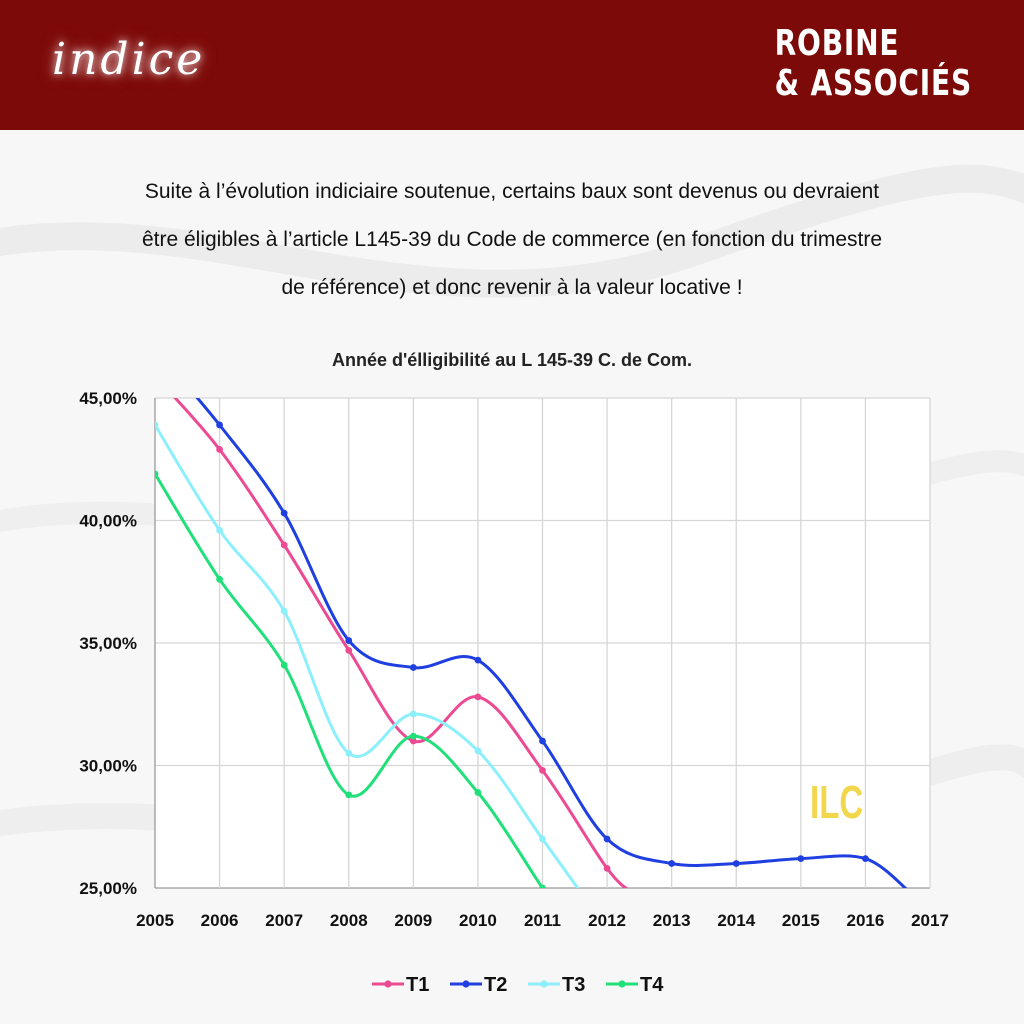 The image size is (1024, 1024). I want to click on x-tick-label: 2011, so click(542, 920).